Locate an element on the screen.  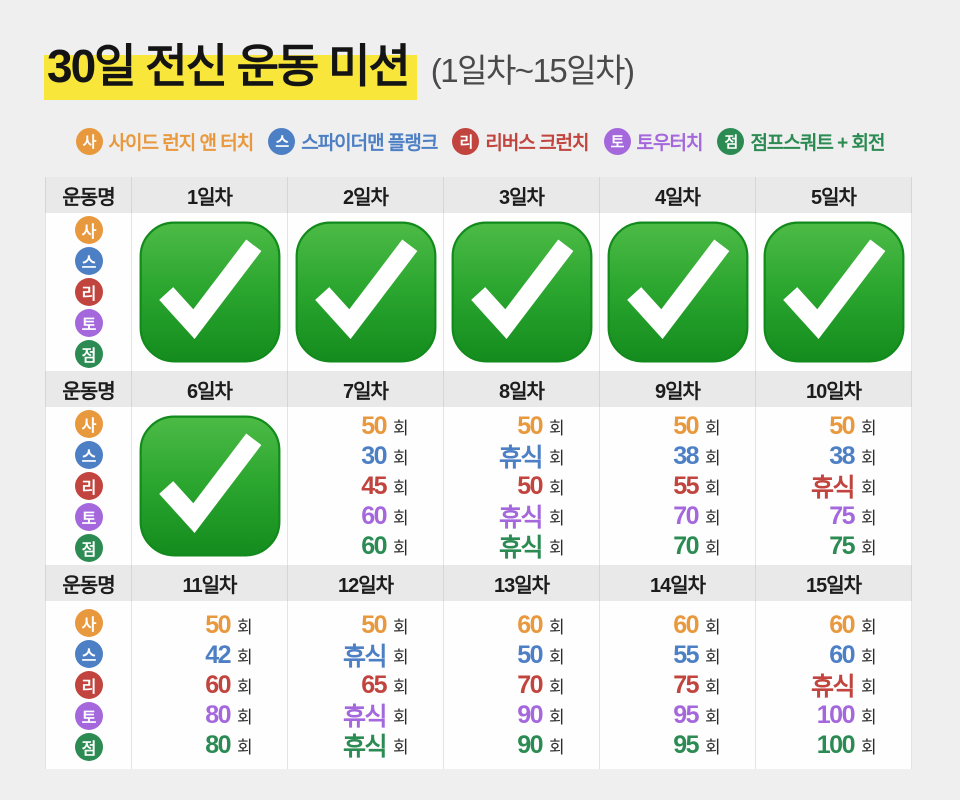
rep-count-value: 45 is located at coordinates (374, 485).